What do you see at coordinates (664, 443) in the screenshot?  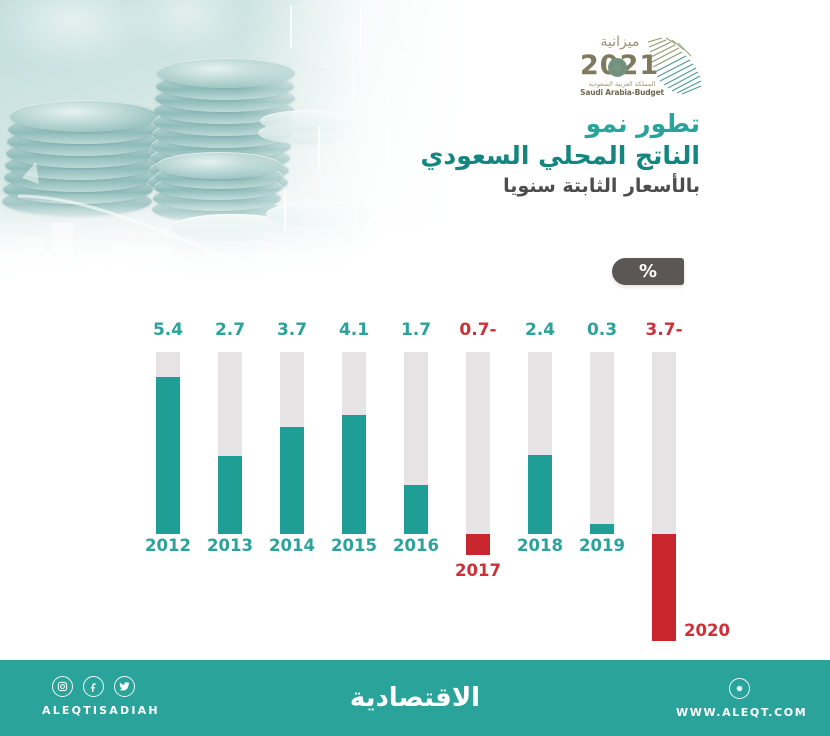 I see `bar-track-2020` at bounding box center [664, 443].